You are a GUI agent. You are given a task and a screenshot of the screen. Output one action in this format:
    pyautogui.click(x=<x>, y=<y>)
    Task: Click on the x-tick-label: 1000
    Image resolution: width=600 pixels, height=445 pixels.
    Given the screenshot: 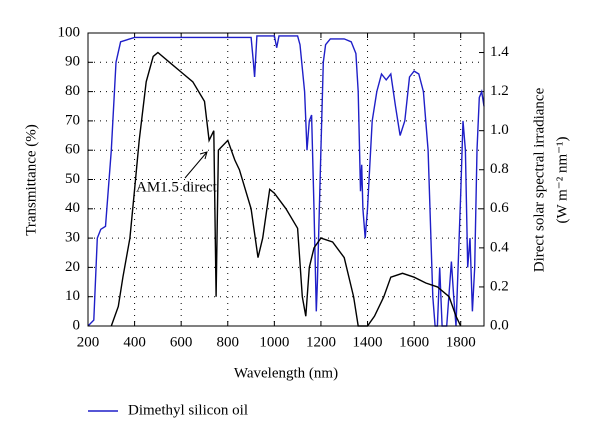 What is the action you would take?
    pyautogui.click(x=274, y=342)
    